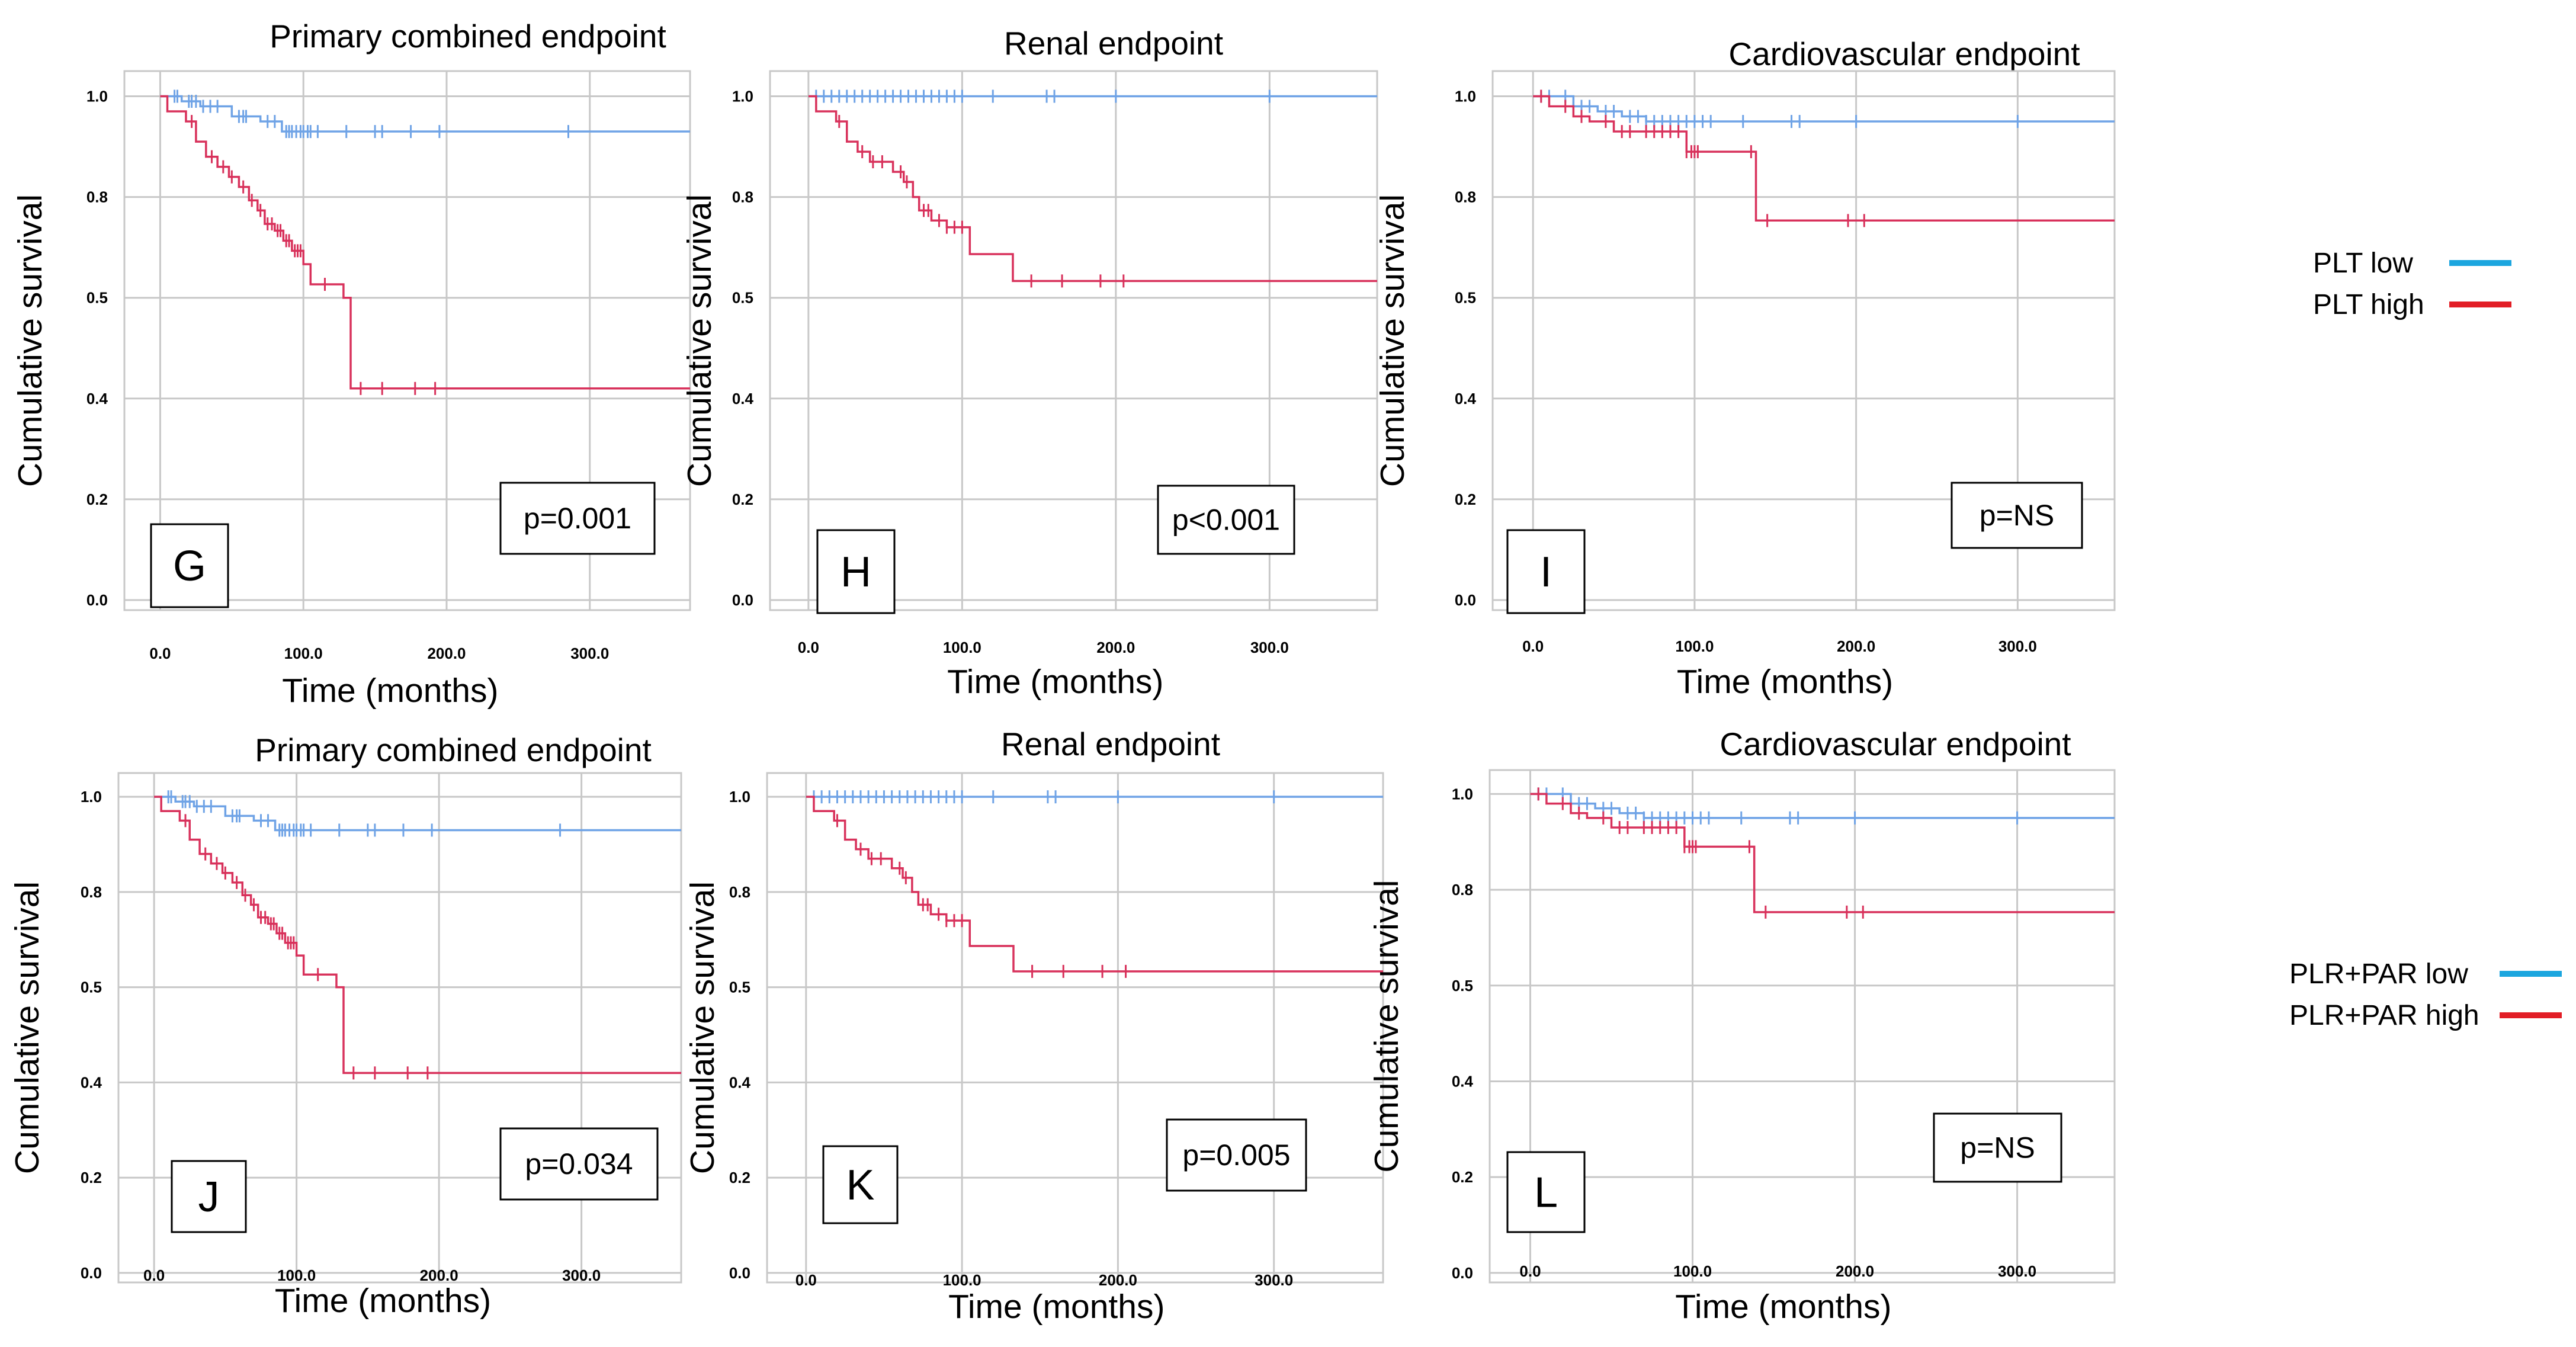 The height and width of the screenshot is (1347, 2576). Describe the element at coordinates (2384, 1015) in the screenshot. I see `legend-label: PLR+PAR high` at that location.